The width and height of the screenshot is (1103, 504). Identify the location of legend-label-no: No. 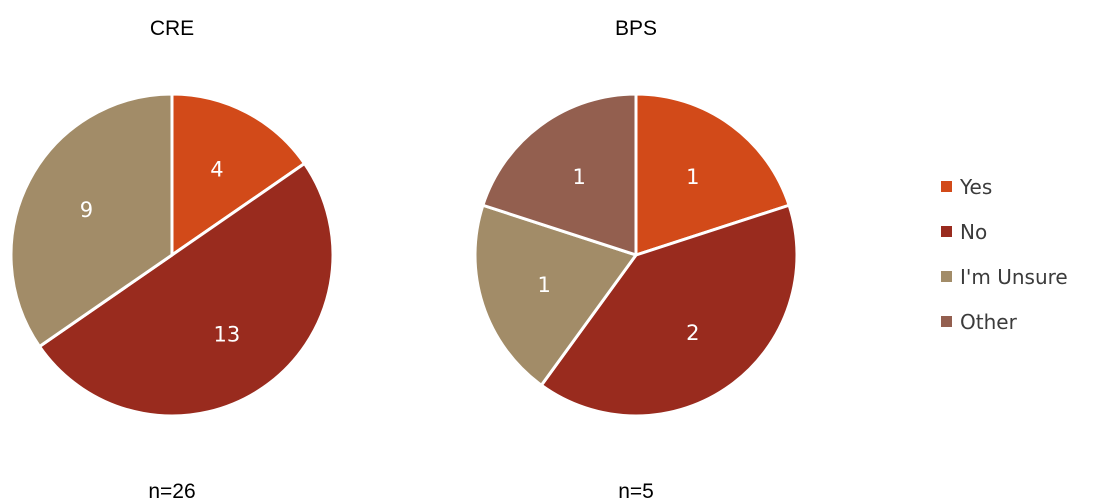
(973, 232).